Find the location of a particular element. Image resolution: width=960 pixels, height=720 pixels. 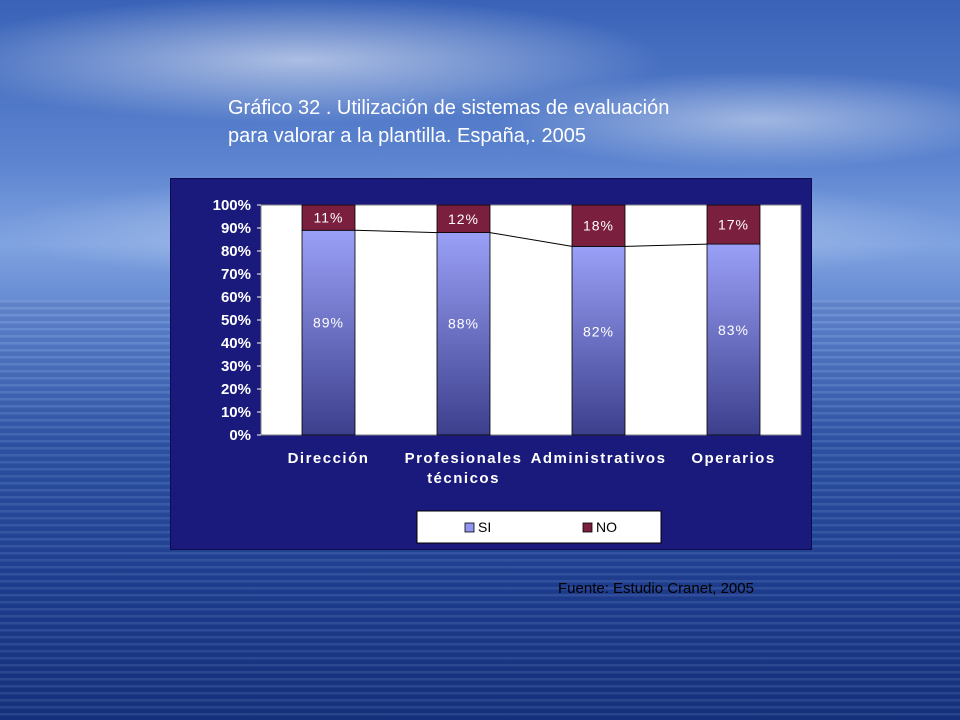

y-tick-label: 100% is located at coordinates (232, 205).